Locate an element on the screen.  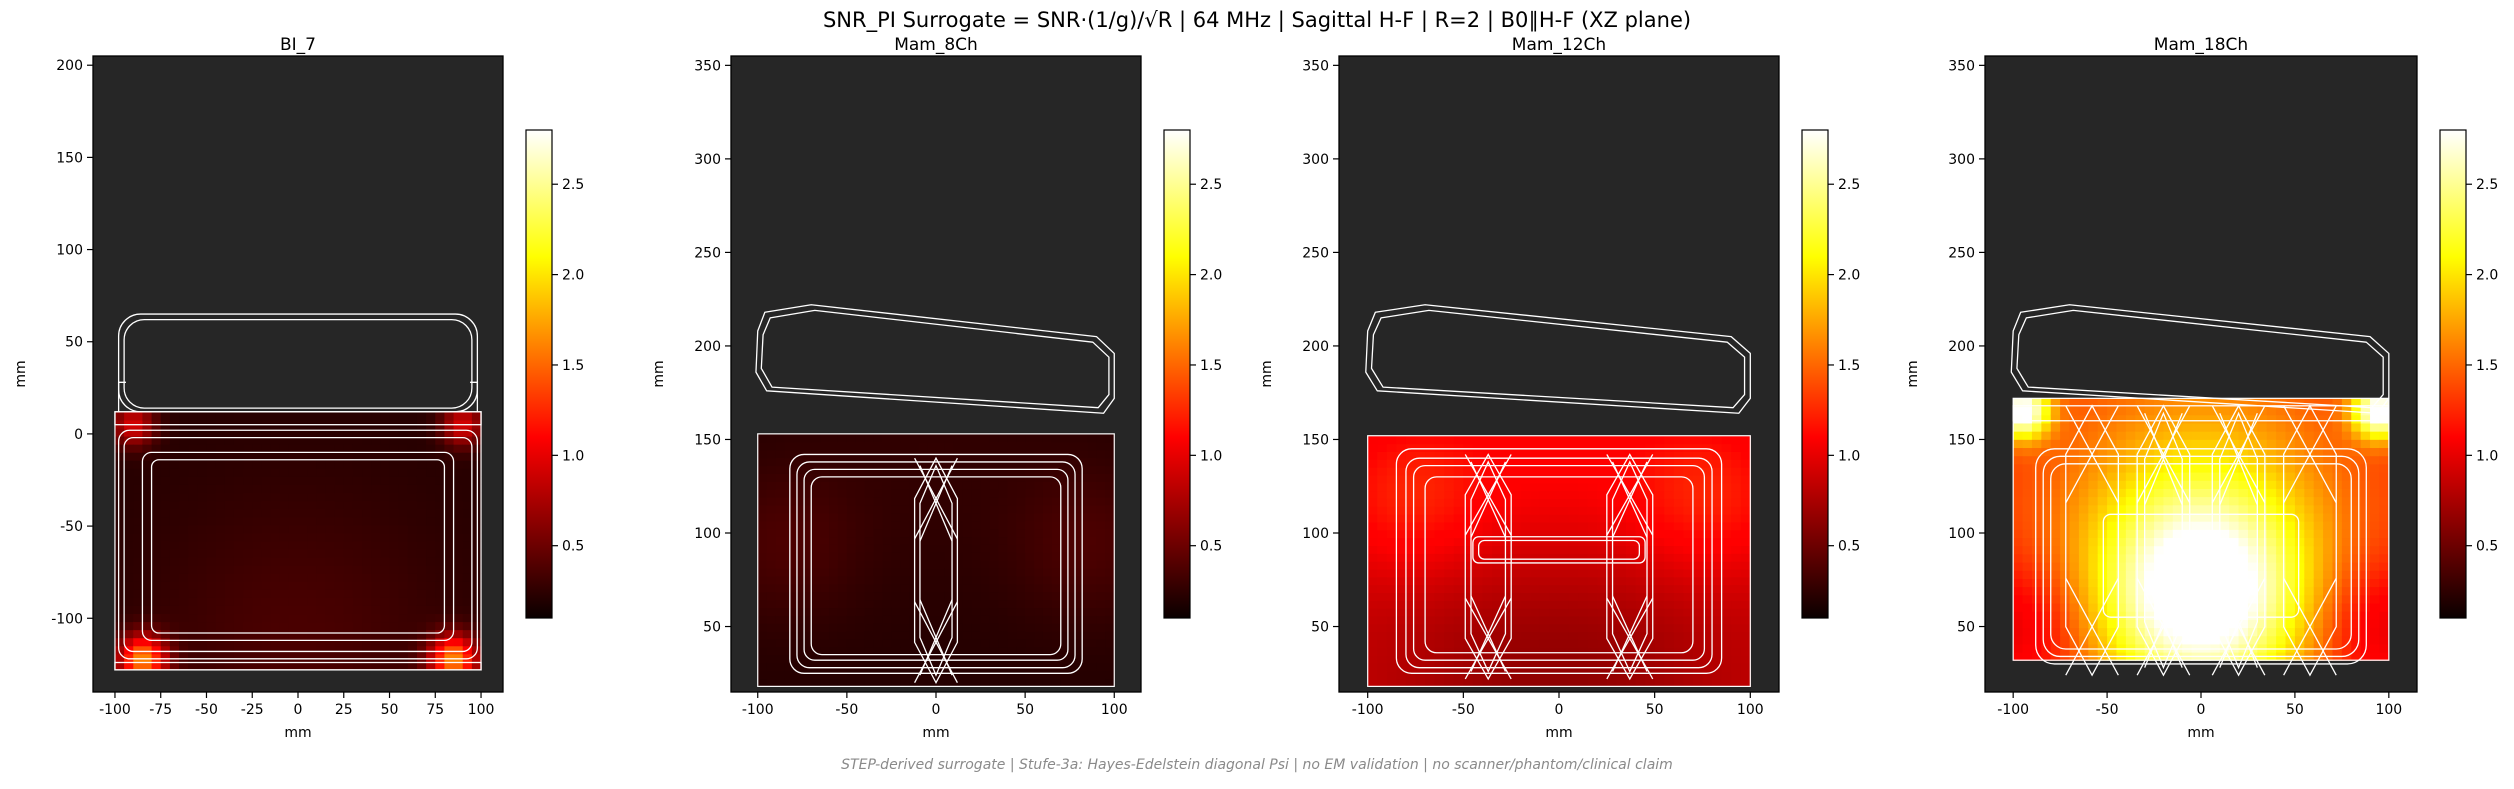
colorbar-gradient is located at coordinates (1815, 374).